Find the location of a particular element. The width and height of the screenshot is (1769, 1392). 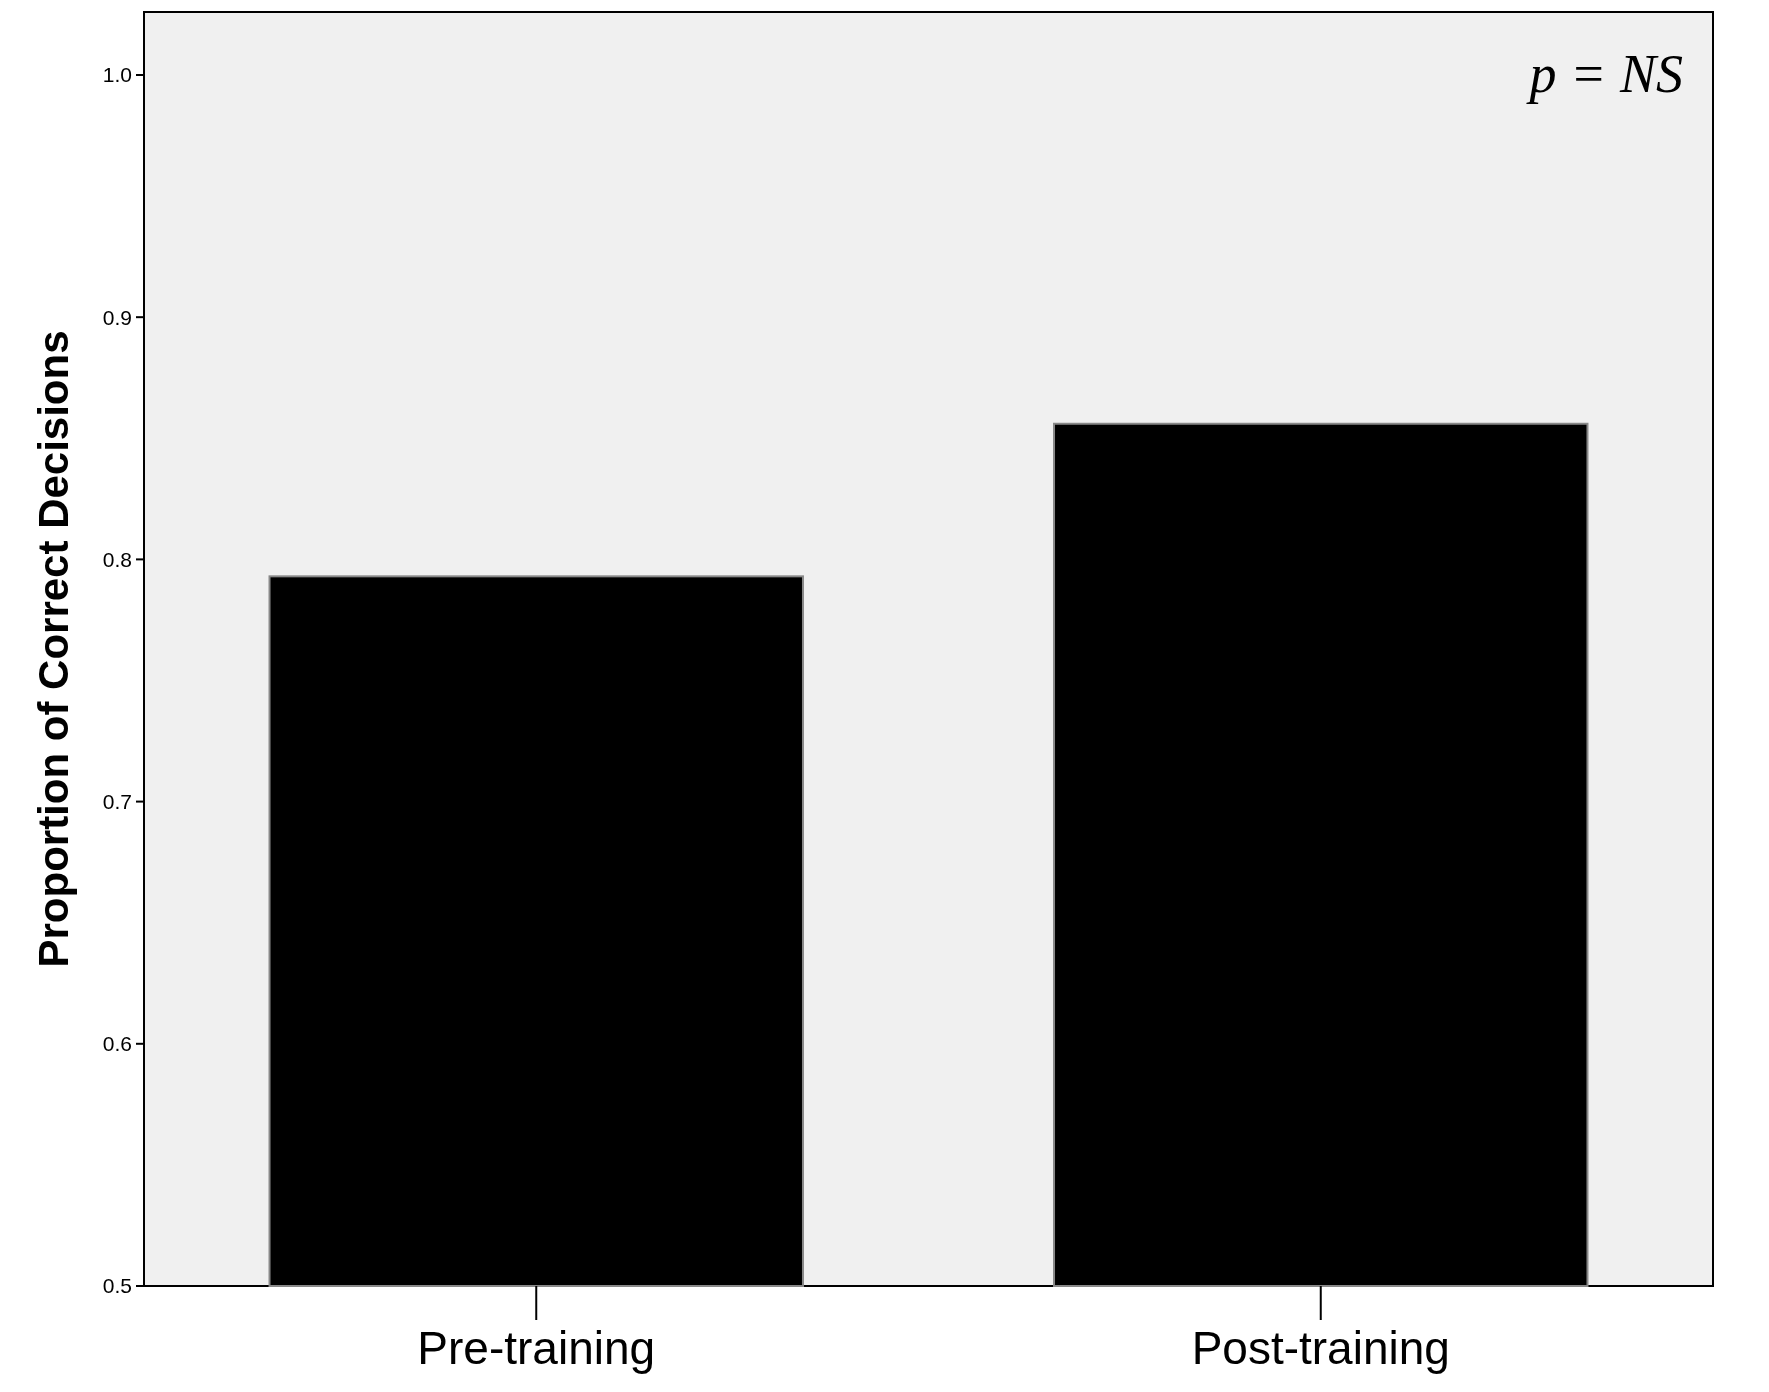

y-tick-label: 0.9 is located at coordinates (117, 317).